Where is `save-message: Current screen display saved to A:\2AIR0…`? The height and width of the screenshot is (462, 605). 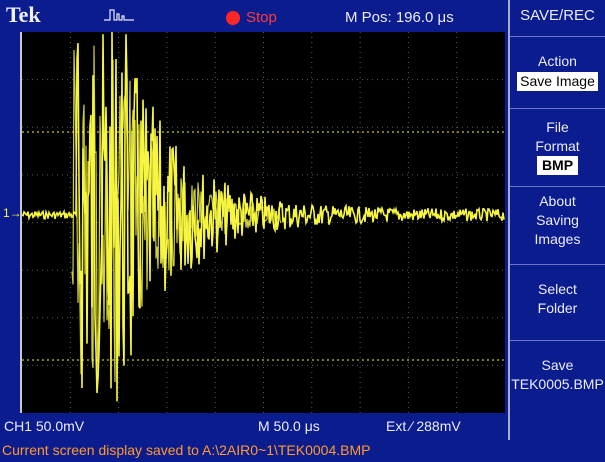 save-message: Current screen display saved to A:\2AIR0… is located at coordinates (186, 450).